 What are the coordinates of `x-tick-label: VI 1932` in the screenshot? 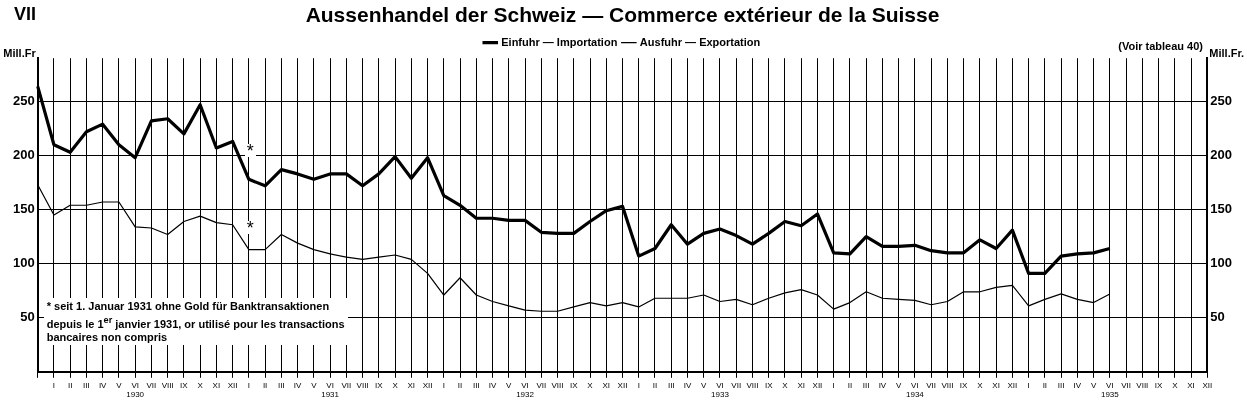 It's located at (525, 390).